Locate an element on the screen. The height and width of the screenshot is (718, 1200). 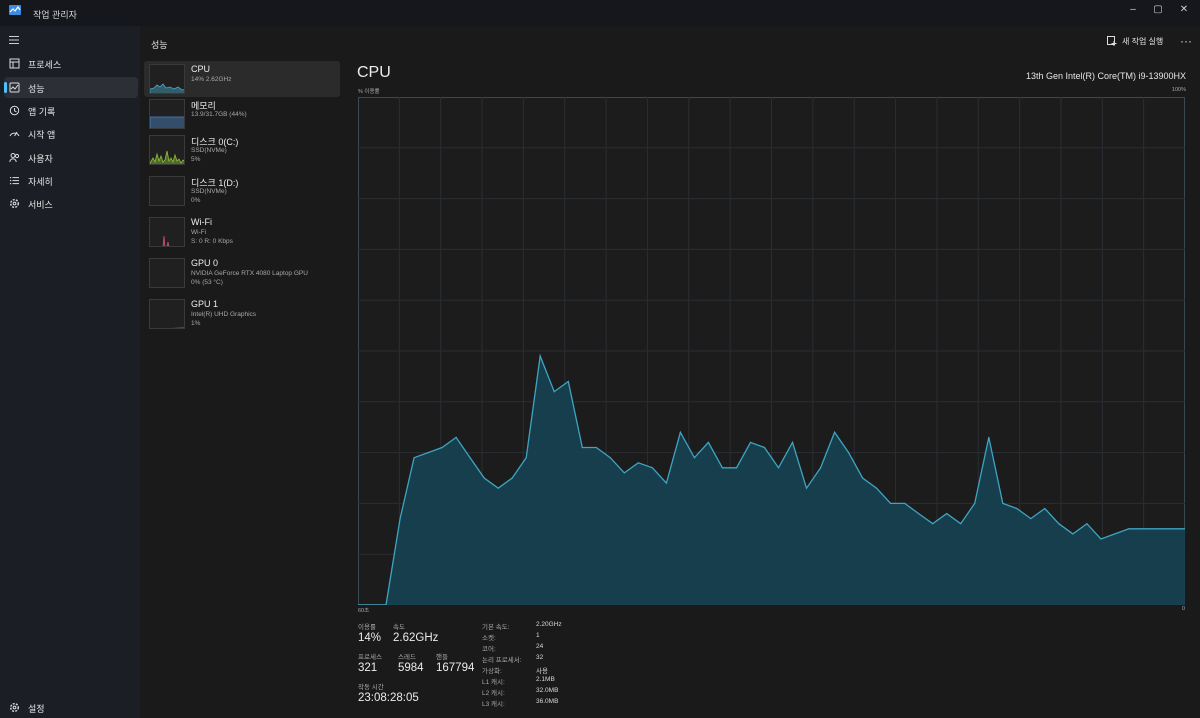
device-detail: Intel(R) UHD Graphics is located at coordinates (224, 314).